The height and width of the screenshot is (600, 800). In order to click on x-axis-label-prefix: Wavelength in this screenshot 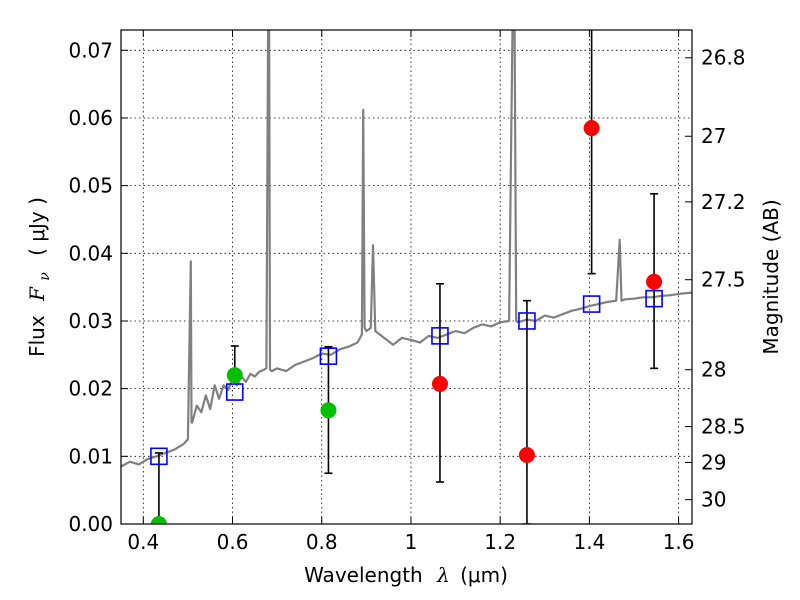, I will do `click(363, 575)`.